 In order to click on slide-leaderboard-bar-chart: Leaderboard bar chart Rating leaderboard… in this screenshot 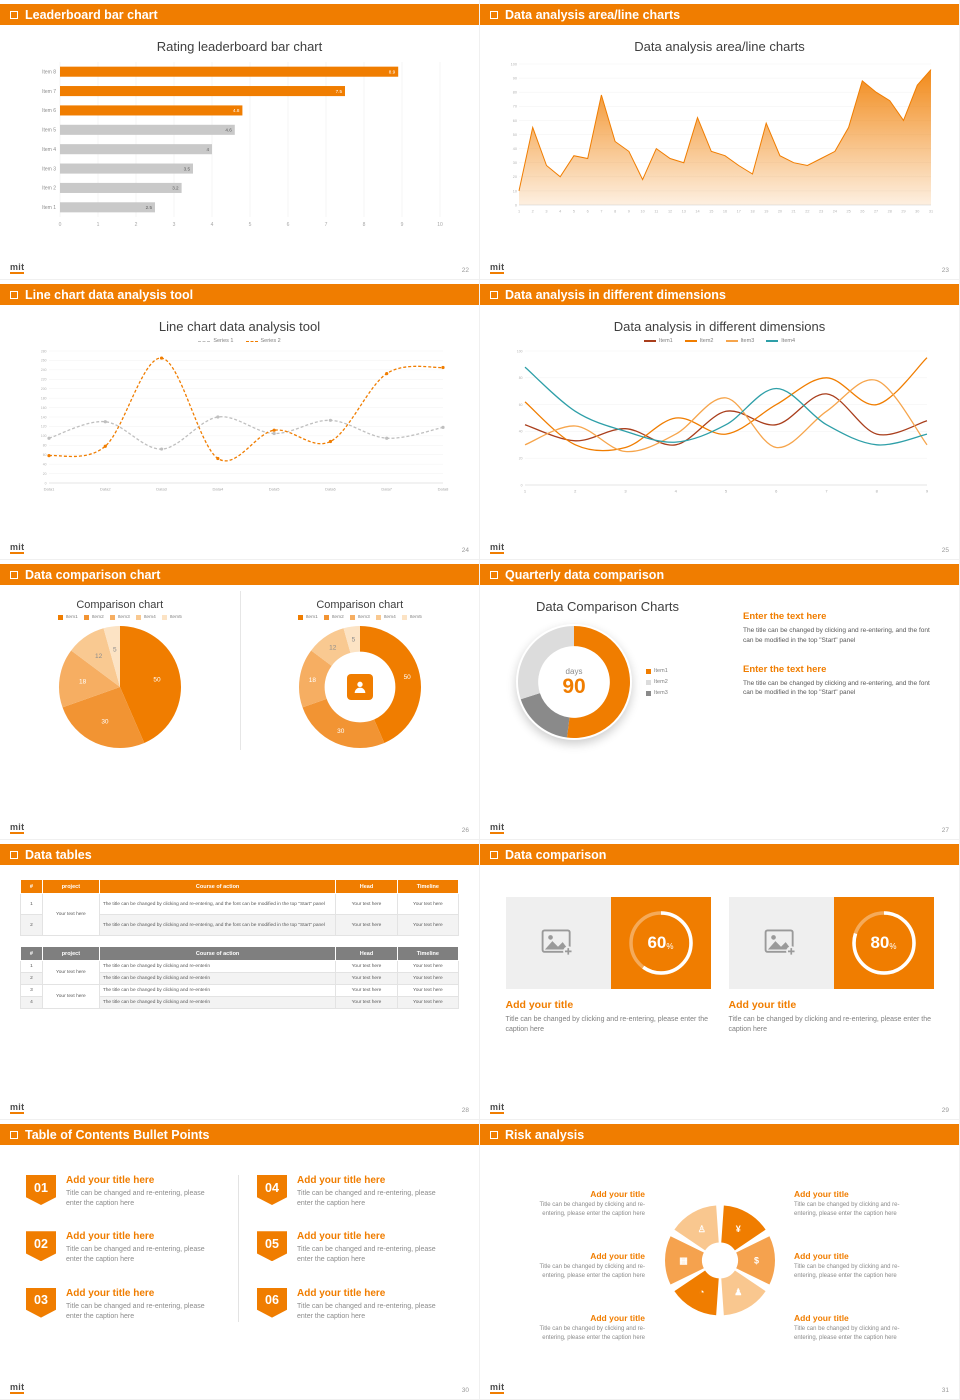, I will do `click(240, 140)`.